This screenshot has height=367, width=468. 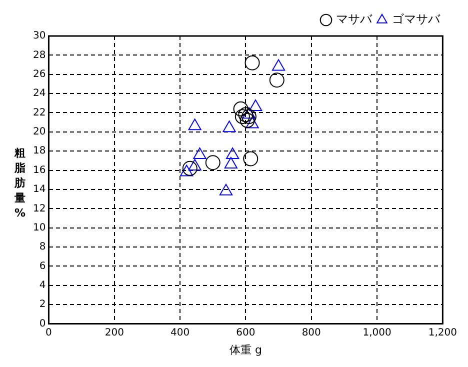 I want to click on y-tick-label: 0, so click(x=42, y=324).